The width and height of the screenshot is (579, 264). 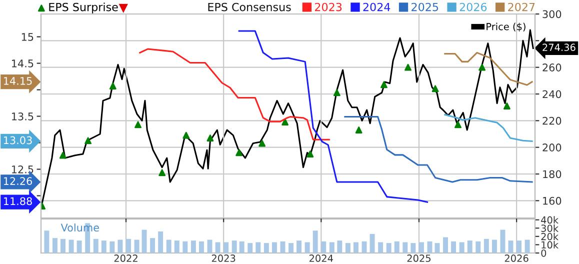 I want to click on y2-tick-label: 240, so click(x=552, y=94).